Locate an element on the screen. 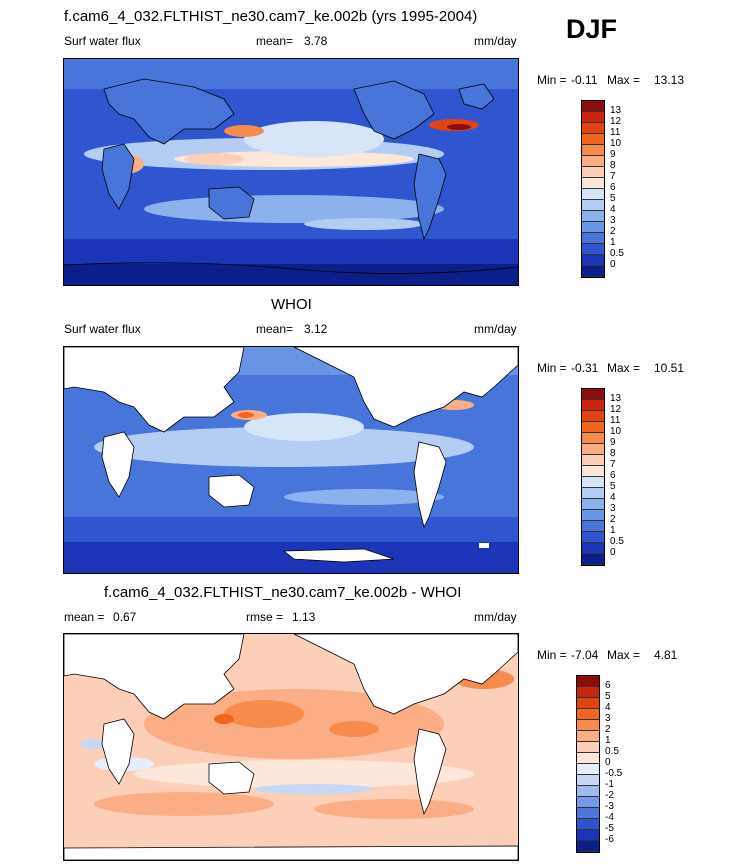 The width and height of the screenshot is (732, 865). panel2-colorbar-box is located at coordinates (593, 477).